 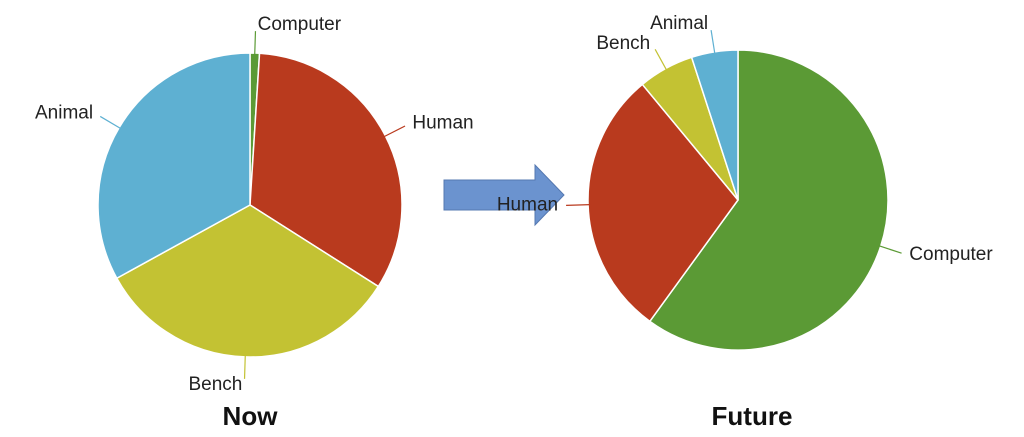 What do you see at coordinates (251, 416) in the screenshot?
I see `chart-title: Now` at bounding box center [251, 416].